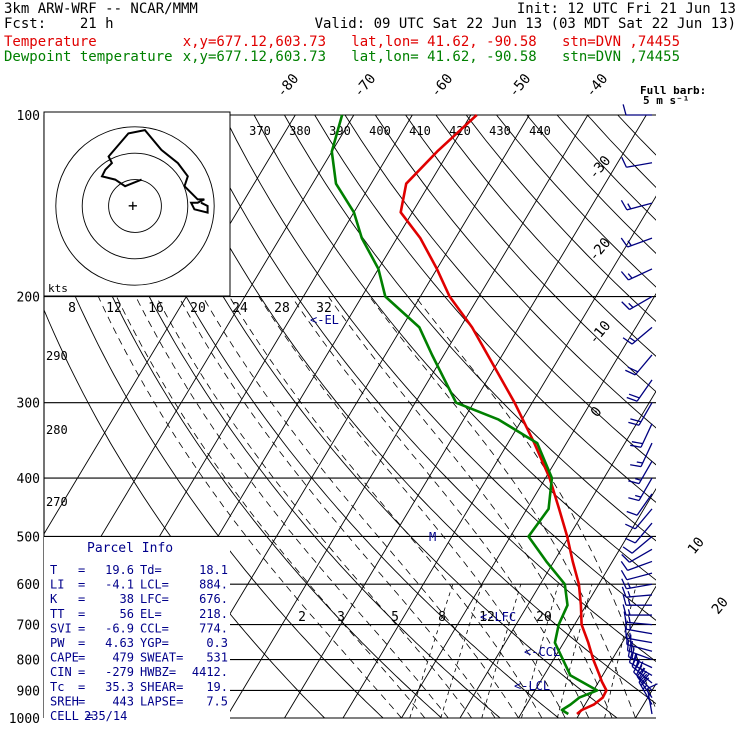  I want to click on hodograph-speed-label: 24, so click(240, 308).